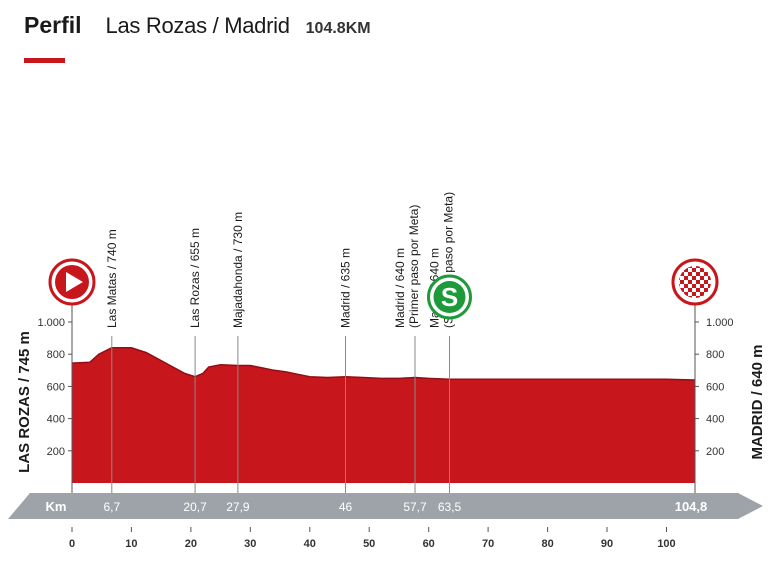 The width and height of the screenshot is (775, 581). What do you see at coordinates (414, 266) in the screenshot?
I see `waypoint-sublabel-4: (Primer paso por Meta)` at bounding box center [414, 266].